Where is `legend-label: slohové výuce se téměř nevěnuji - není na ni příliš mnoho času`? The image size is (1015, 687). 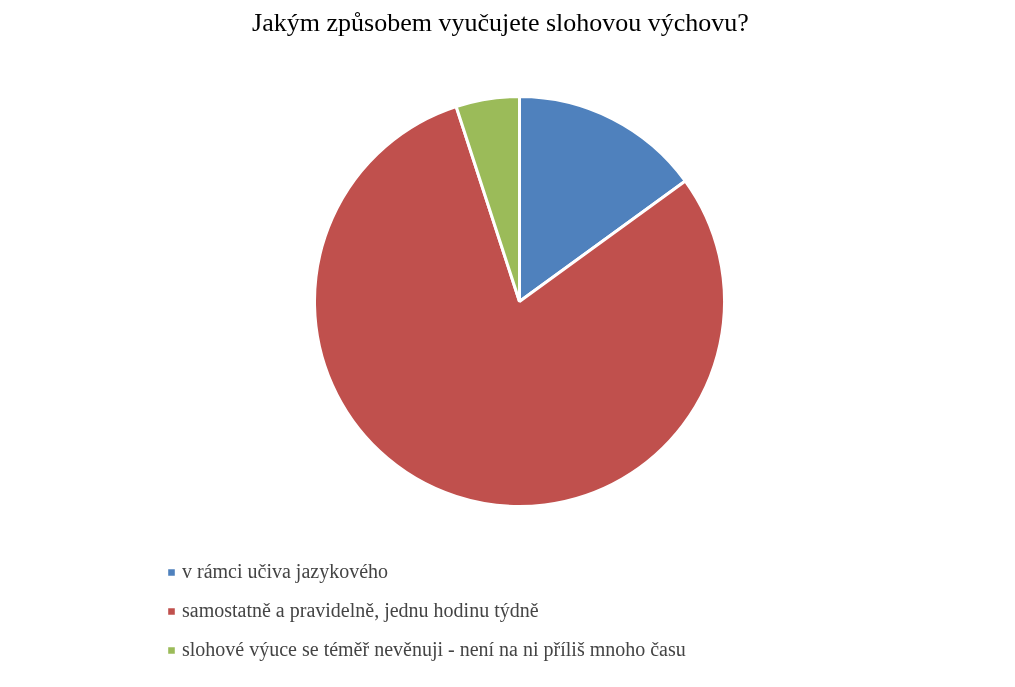
legend-label: slohové výuce se téměř nevěnuji - není na ni příliš mnoho času is located at coordinates (434, 649).